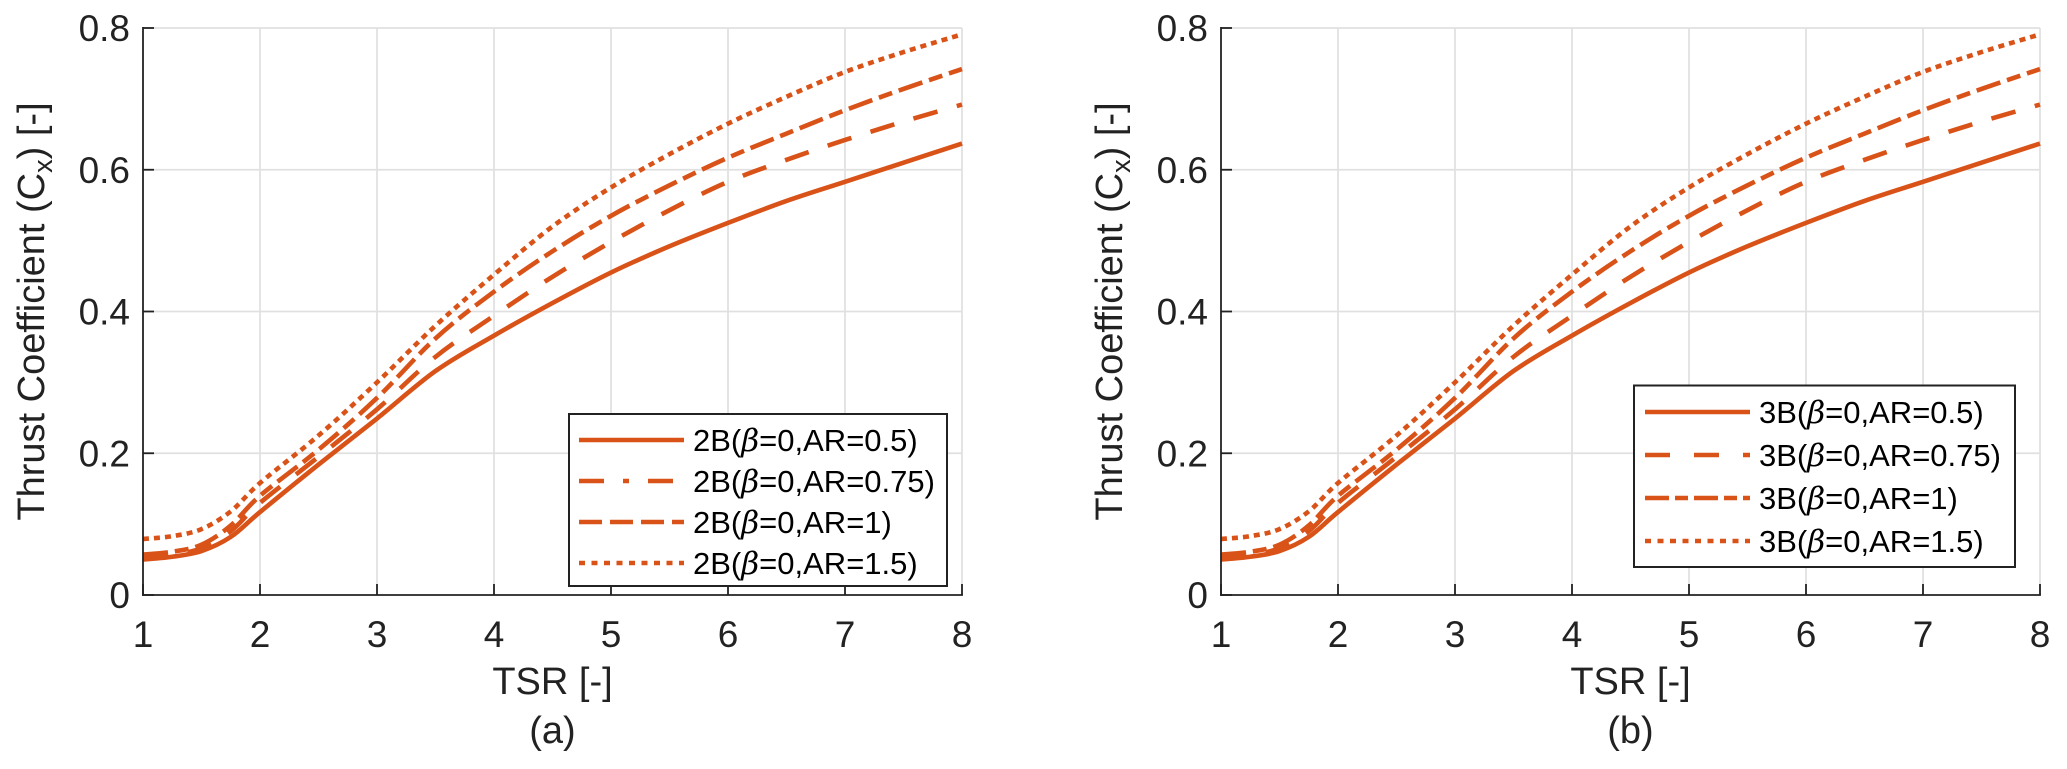  I want to click on panel-b-legend-box, so click(1824, 476).